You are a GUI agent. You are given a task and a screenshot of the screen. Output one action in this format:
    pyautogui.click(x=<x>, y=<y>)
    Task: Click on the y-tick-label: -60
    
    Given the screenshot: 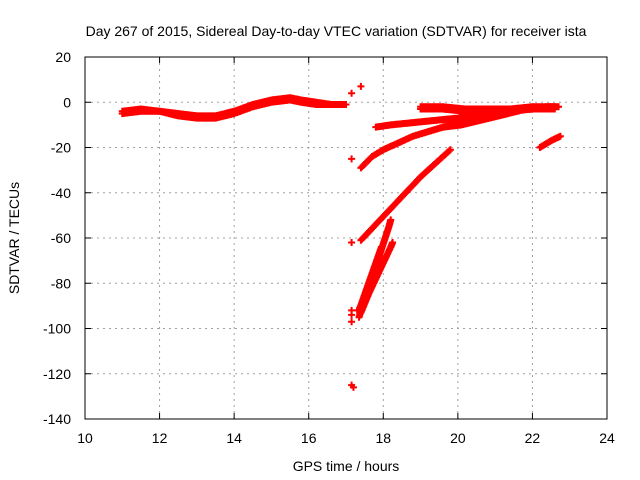 What is the action you would take?
    pyautogui.click(x=61, y=238)
    